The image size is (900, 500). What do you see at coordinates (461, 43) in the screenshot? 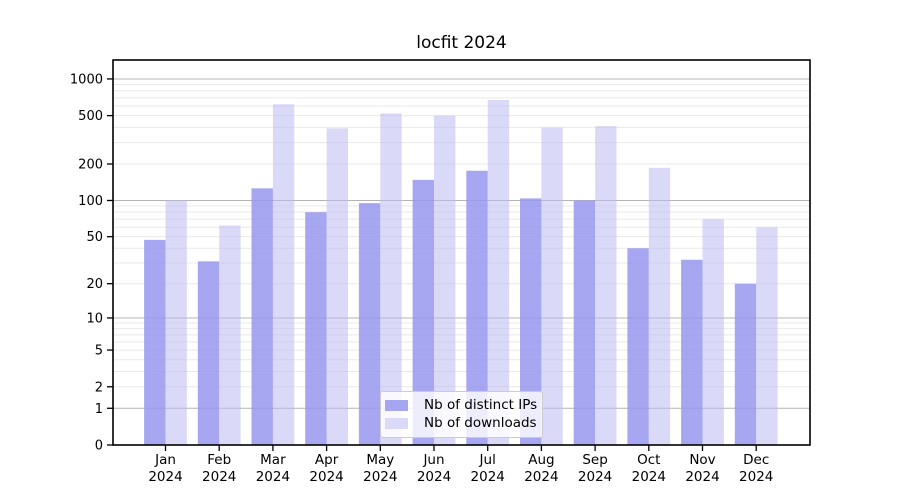
I see `chart-title: locfit 2024` at bounding box center [461, 43].